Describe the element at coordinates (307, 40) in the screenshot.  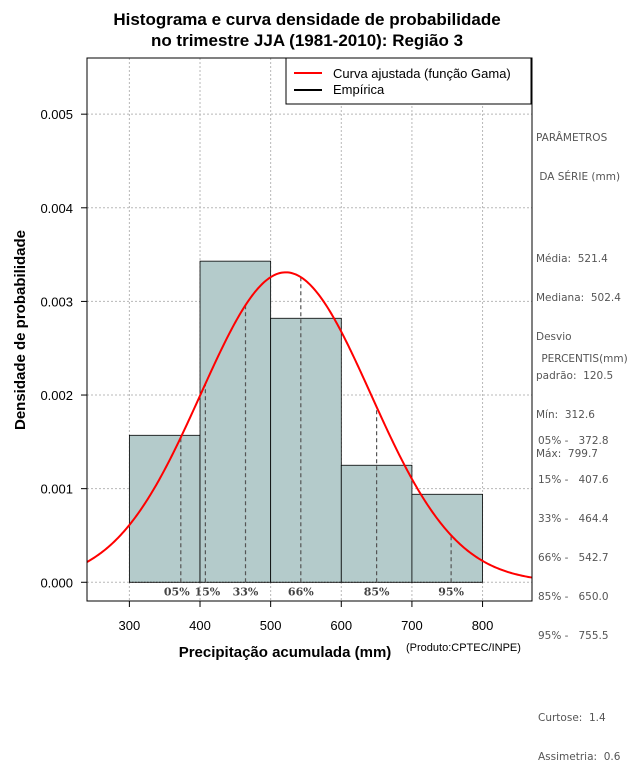
I see `chart-title-line-2: no trimestre JJA (1981-2010): Região 3` at that location.